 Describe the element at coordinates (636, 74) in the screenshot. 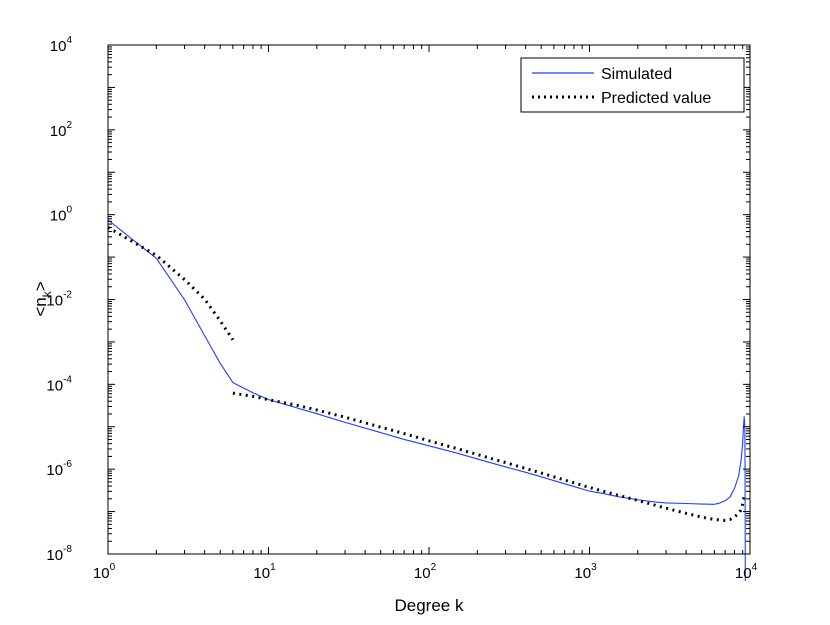

I see `legend-label-simulated: Simulated` at that location.